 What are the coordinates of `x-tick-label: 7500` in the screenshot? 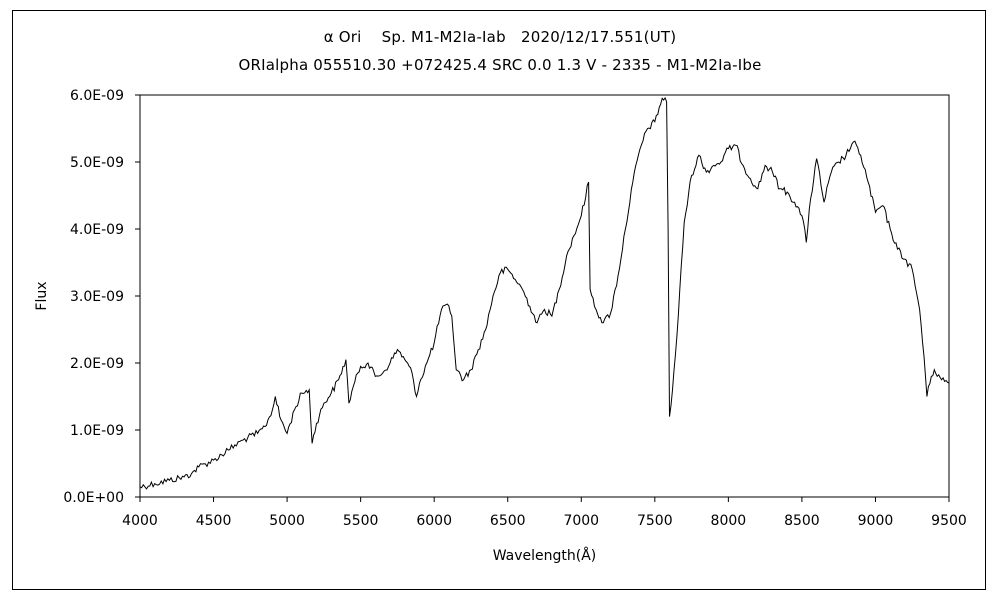 It's located at (655, 521).